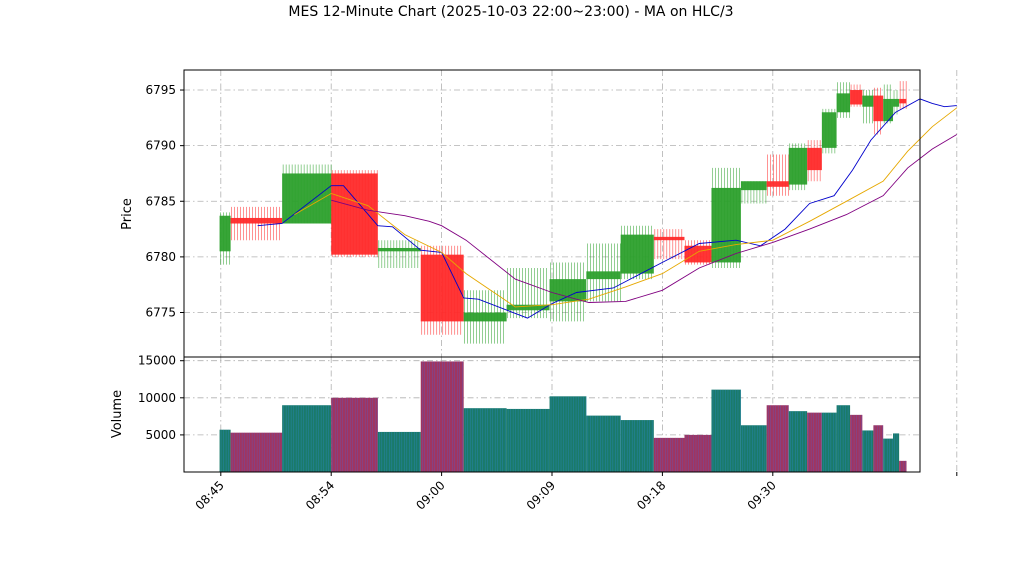 The image size is (1022, 575). What do you see at coordinates (210, 495) in the screenshot?
I see `x-tick-label: 08:45` at bounding box center [210, 495].